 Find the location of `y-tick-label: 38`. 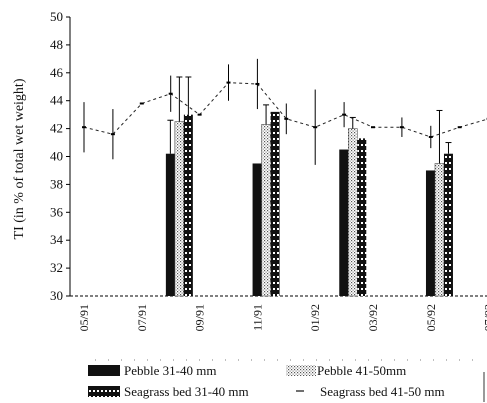

y-tick-label: 38 is located at coordinates (56, 183).